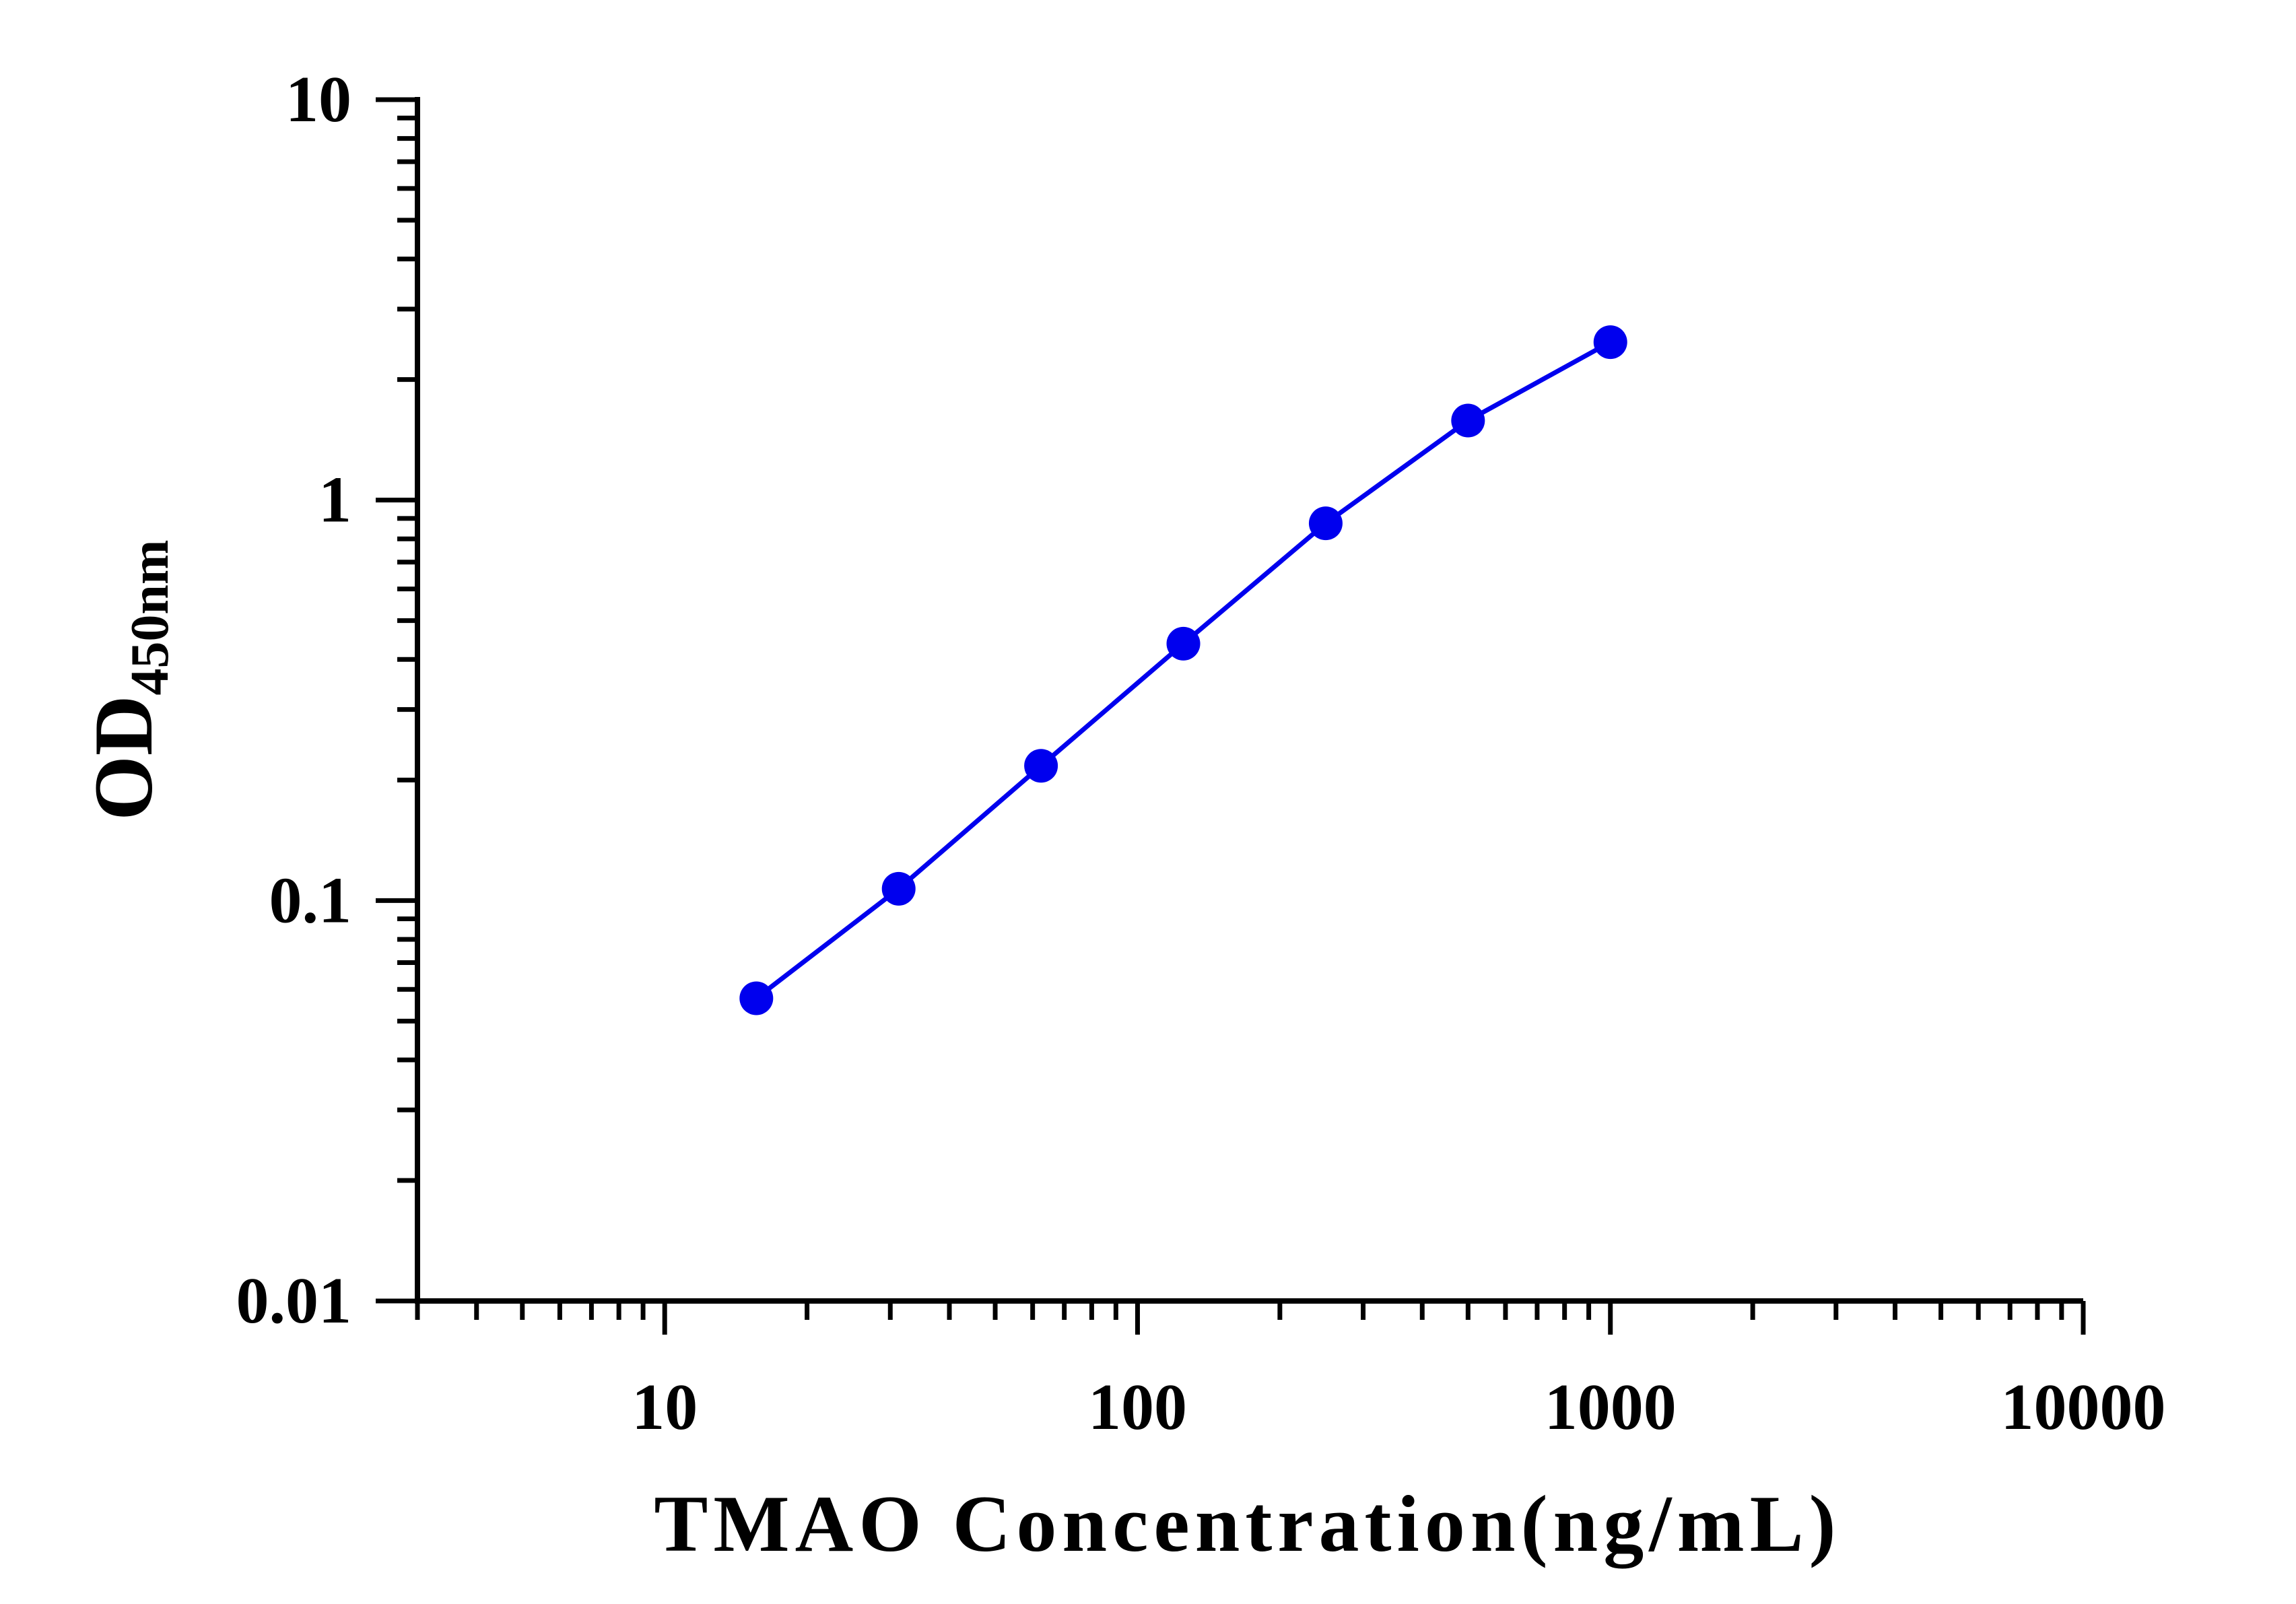 The width and height of the screenshot is (2296, 1604). What do you see at coordinates (396, 701) in the screenshot?
I see `y-axis-ticks` at bounding box center [396, 701].